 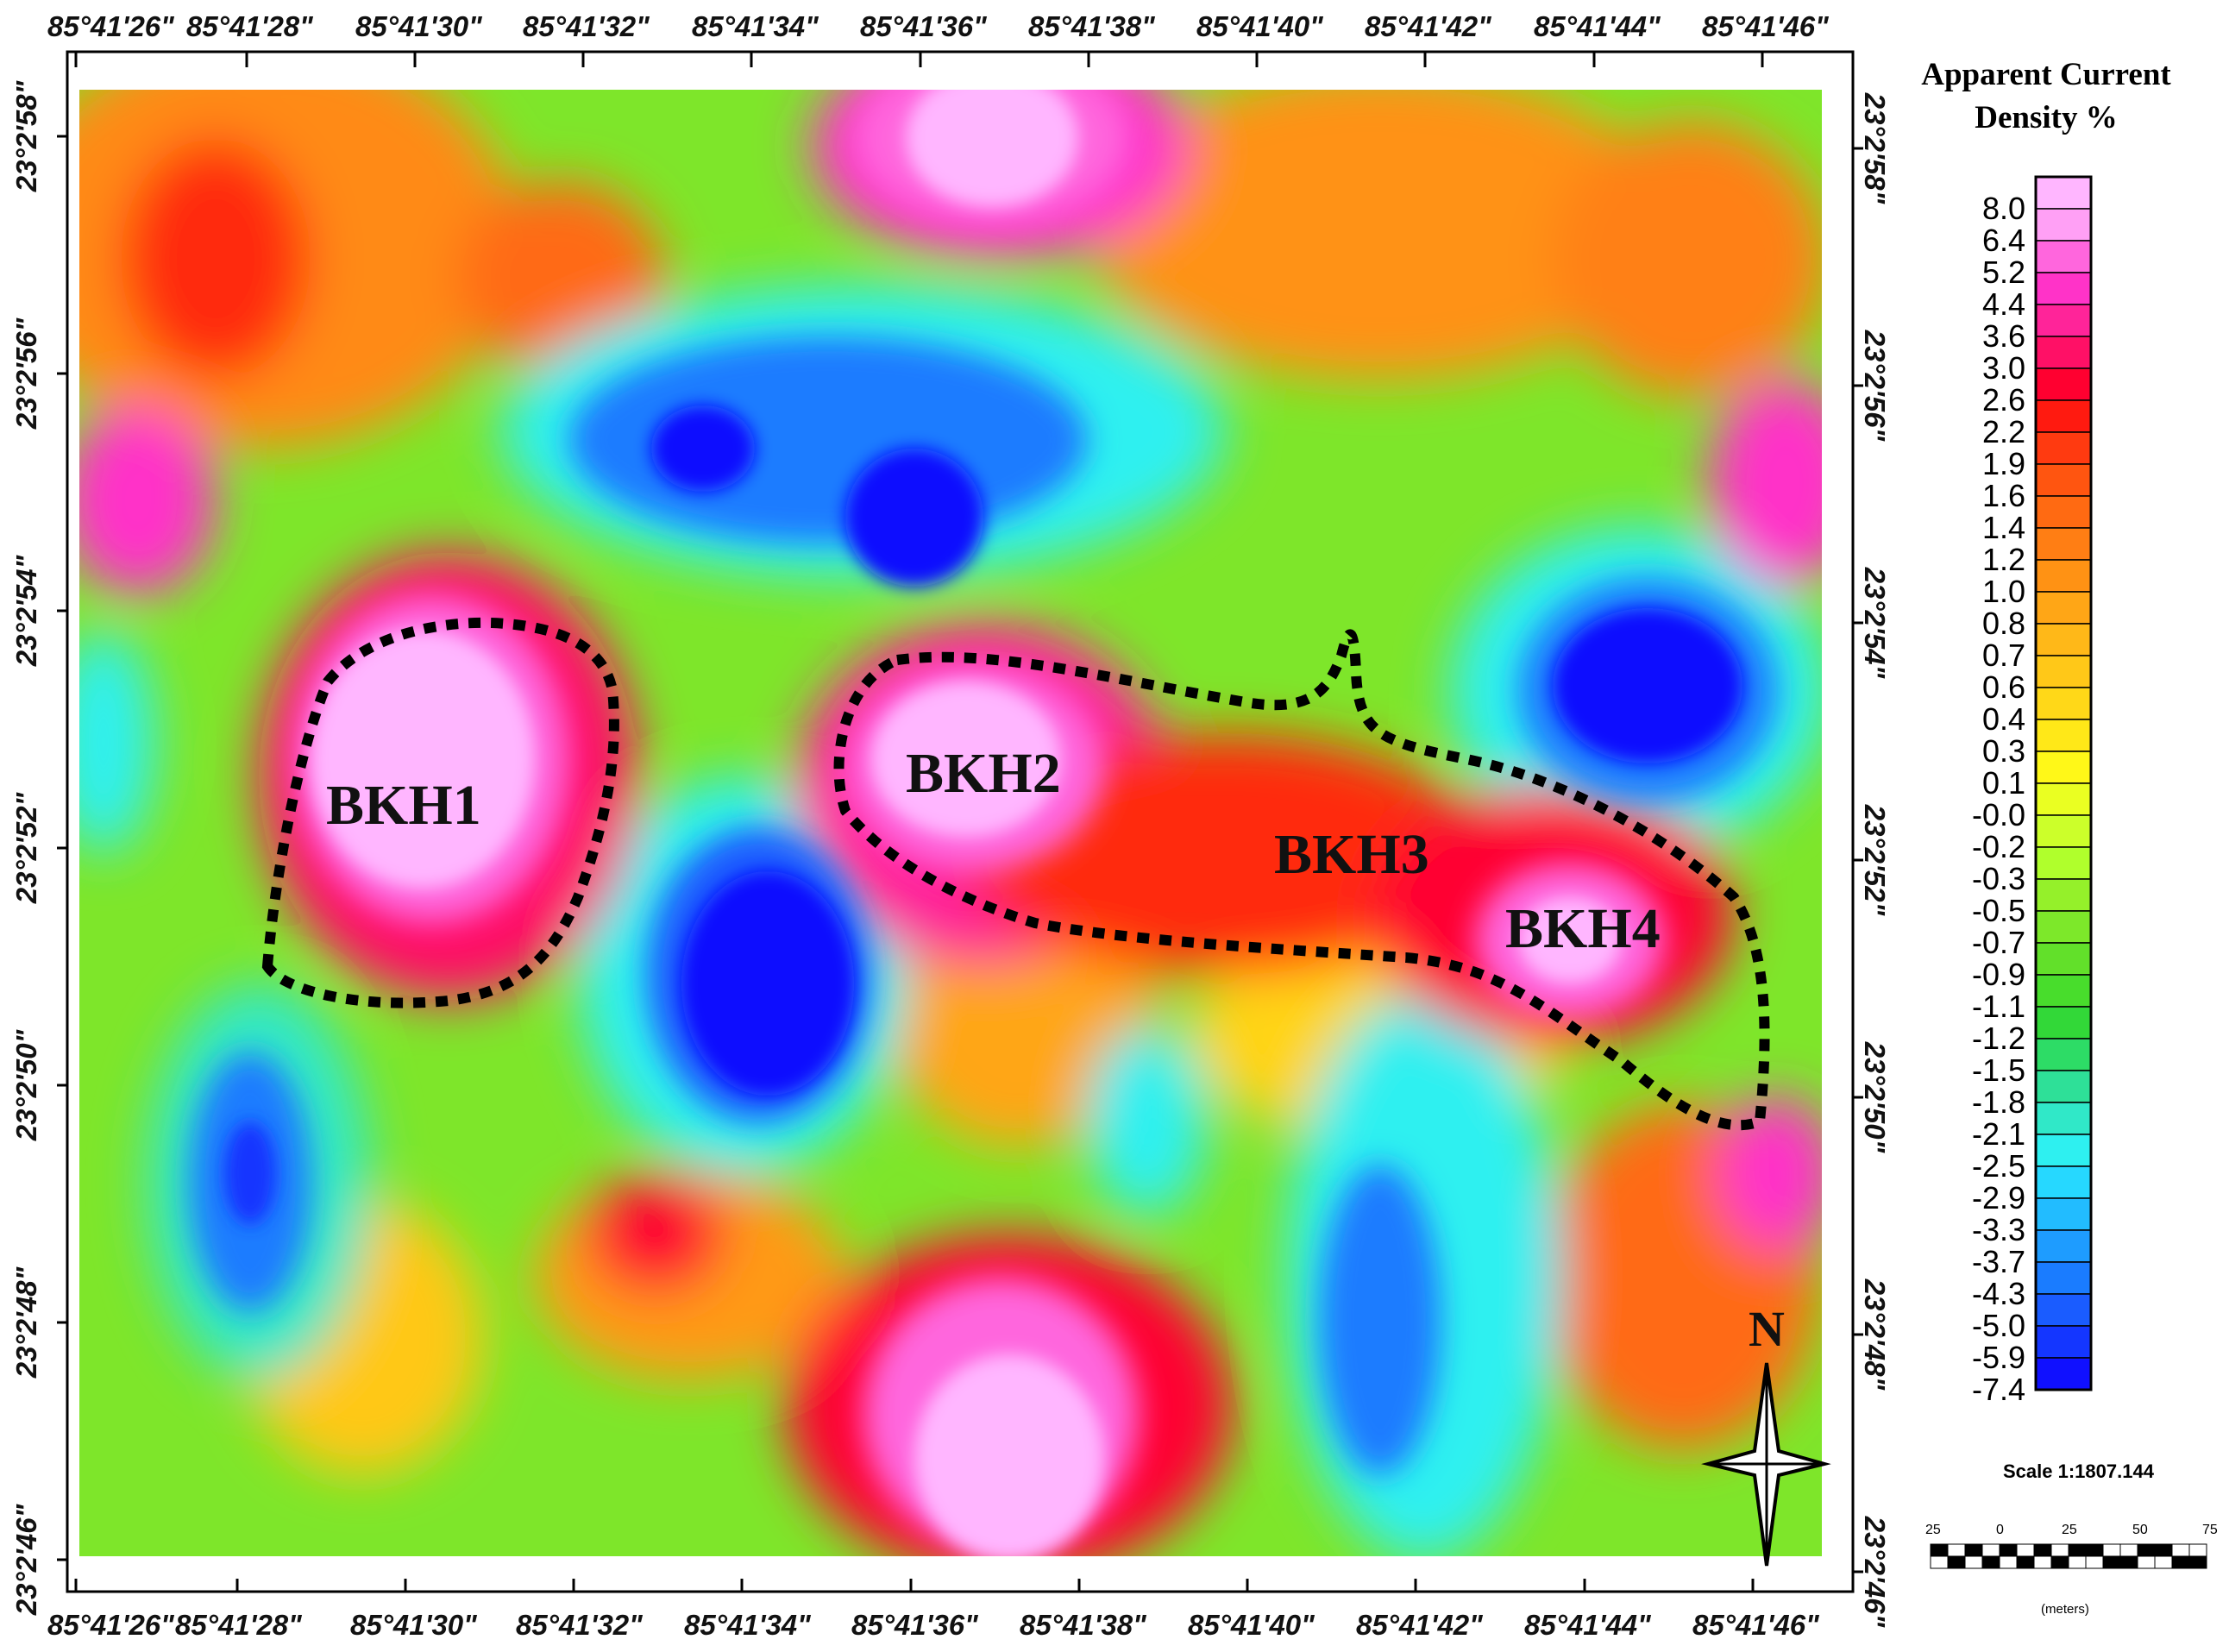 I want to click on right-axis-label: 23°2'54", so click(x=1875, y=623).